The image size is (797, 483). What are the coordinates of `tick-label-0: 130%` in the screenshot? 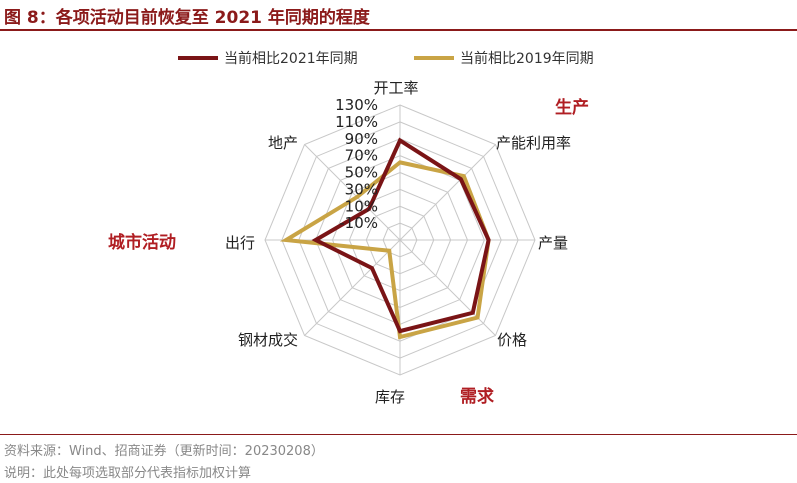 It's located at (356, 105).